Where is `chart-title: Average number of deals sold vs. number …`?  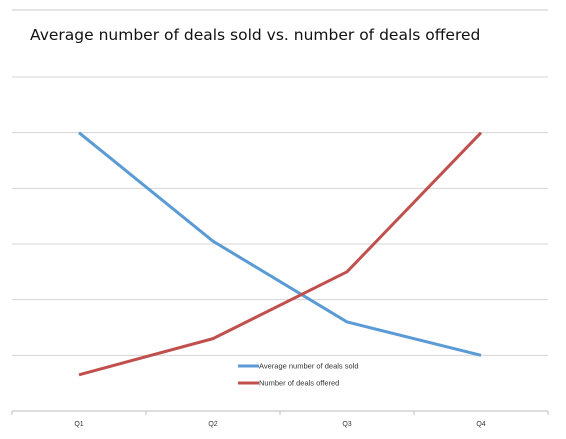 chart-title: Average number of deals sold vs. number … is located at coordinates (255, 35).